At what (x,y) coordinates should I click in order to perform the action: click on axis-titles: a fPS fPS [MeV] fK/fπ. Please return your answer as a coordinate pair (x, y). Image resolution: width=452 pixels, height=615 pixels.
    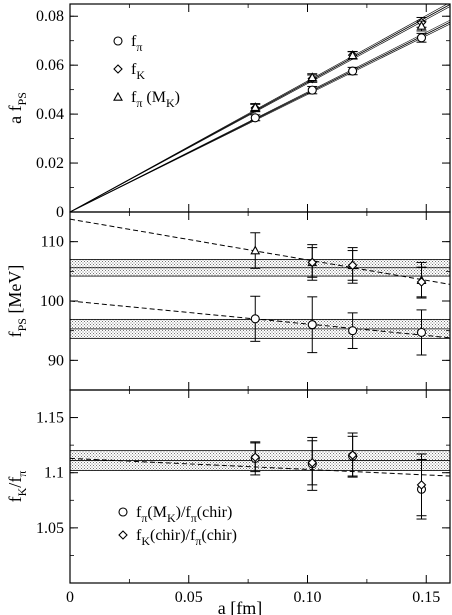
    Looking at the image, I should click on (17, 297).